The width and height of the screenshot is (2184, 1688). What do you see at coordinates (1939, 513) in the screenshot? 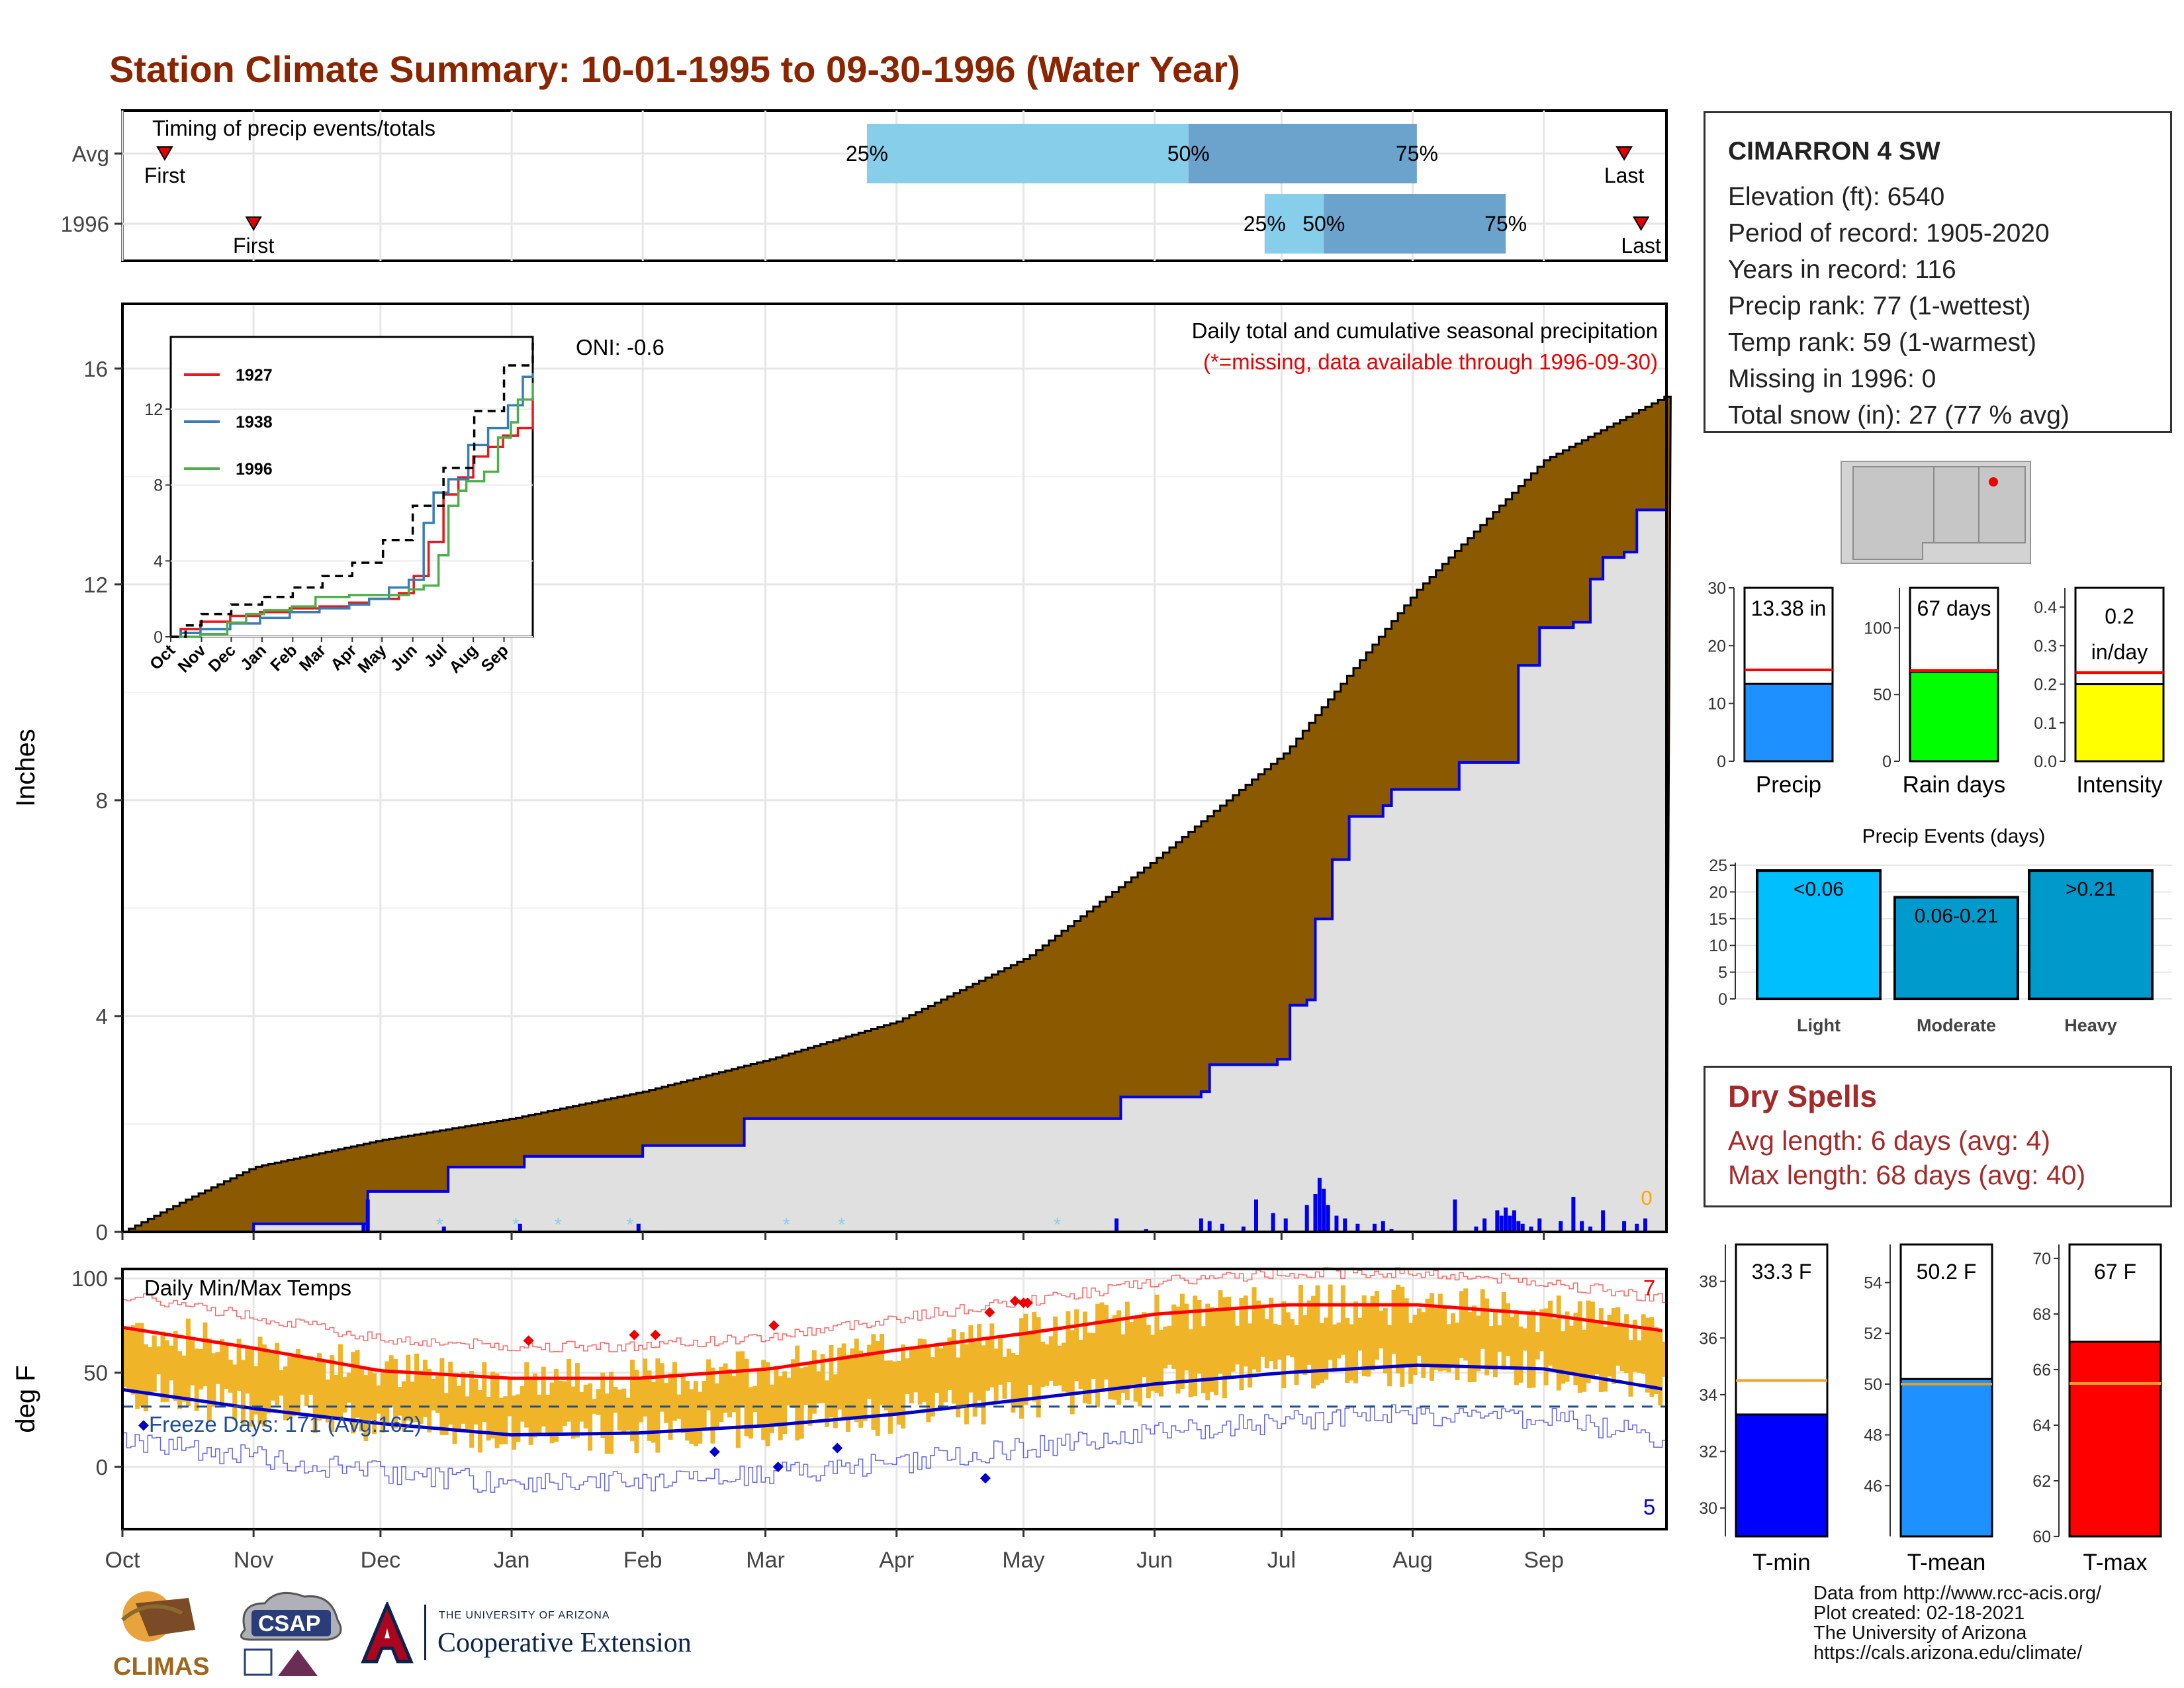
I see `state-outline` at bounding box center [1939, 513].